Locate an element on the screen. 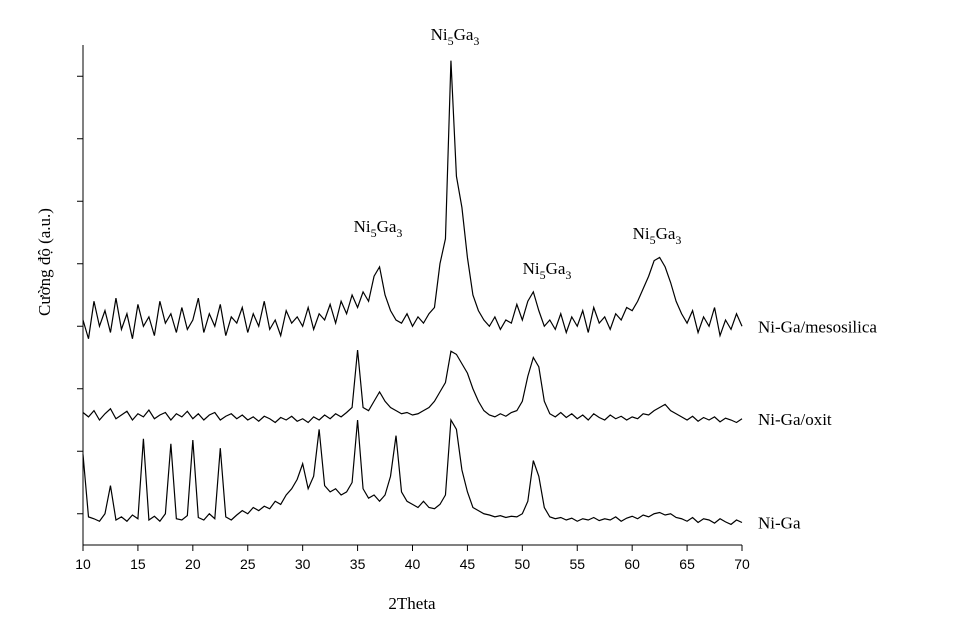 This screenshot has width=957, height=621. x-tick-label: 15 is located at coordinates (138, 564).